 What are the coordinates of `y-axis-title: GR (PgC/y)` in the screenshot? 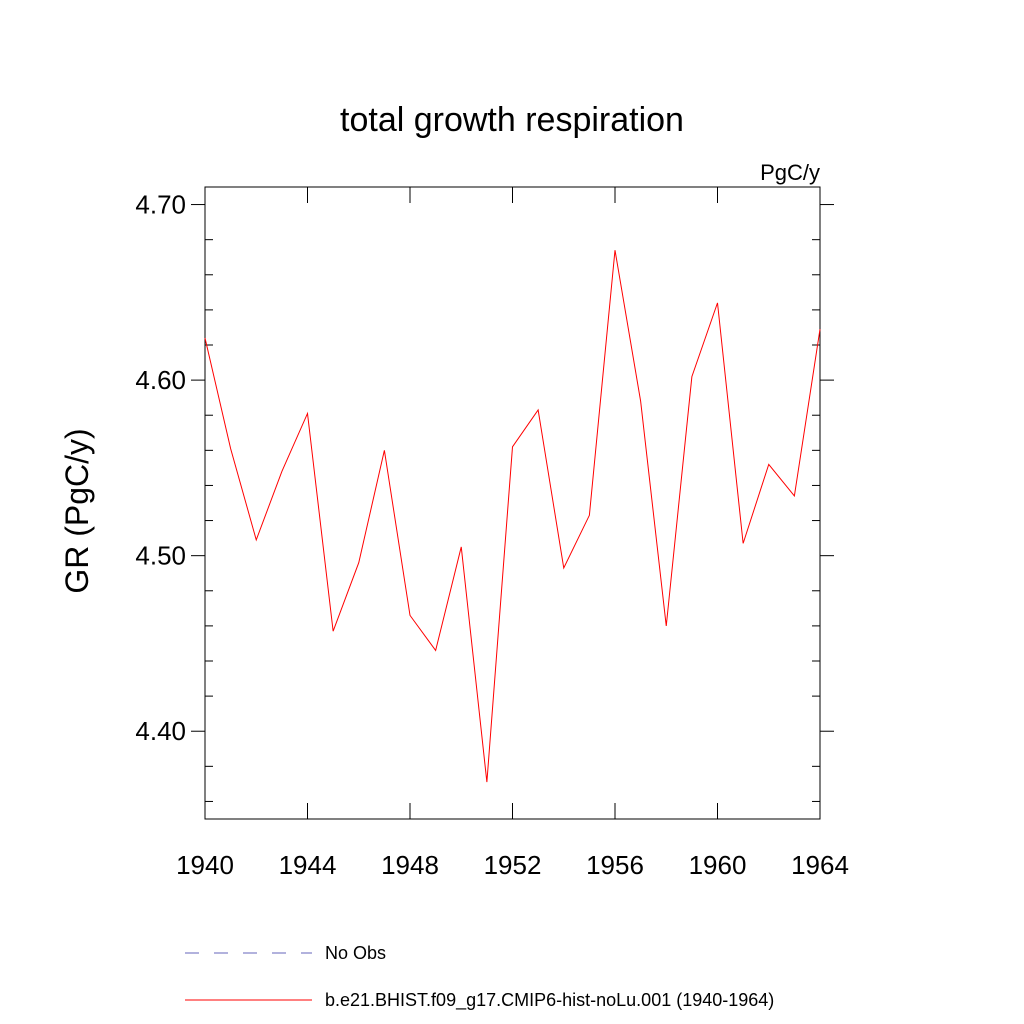 It's located at (77, 510).